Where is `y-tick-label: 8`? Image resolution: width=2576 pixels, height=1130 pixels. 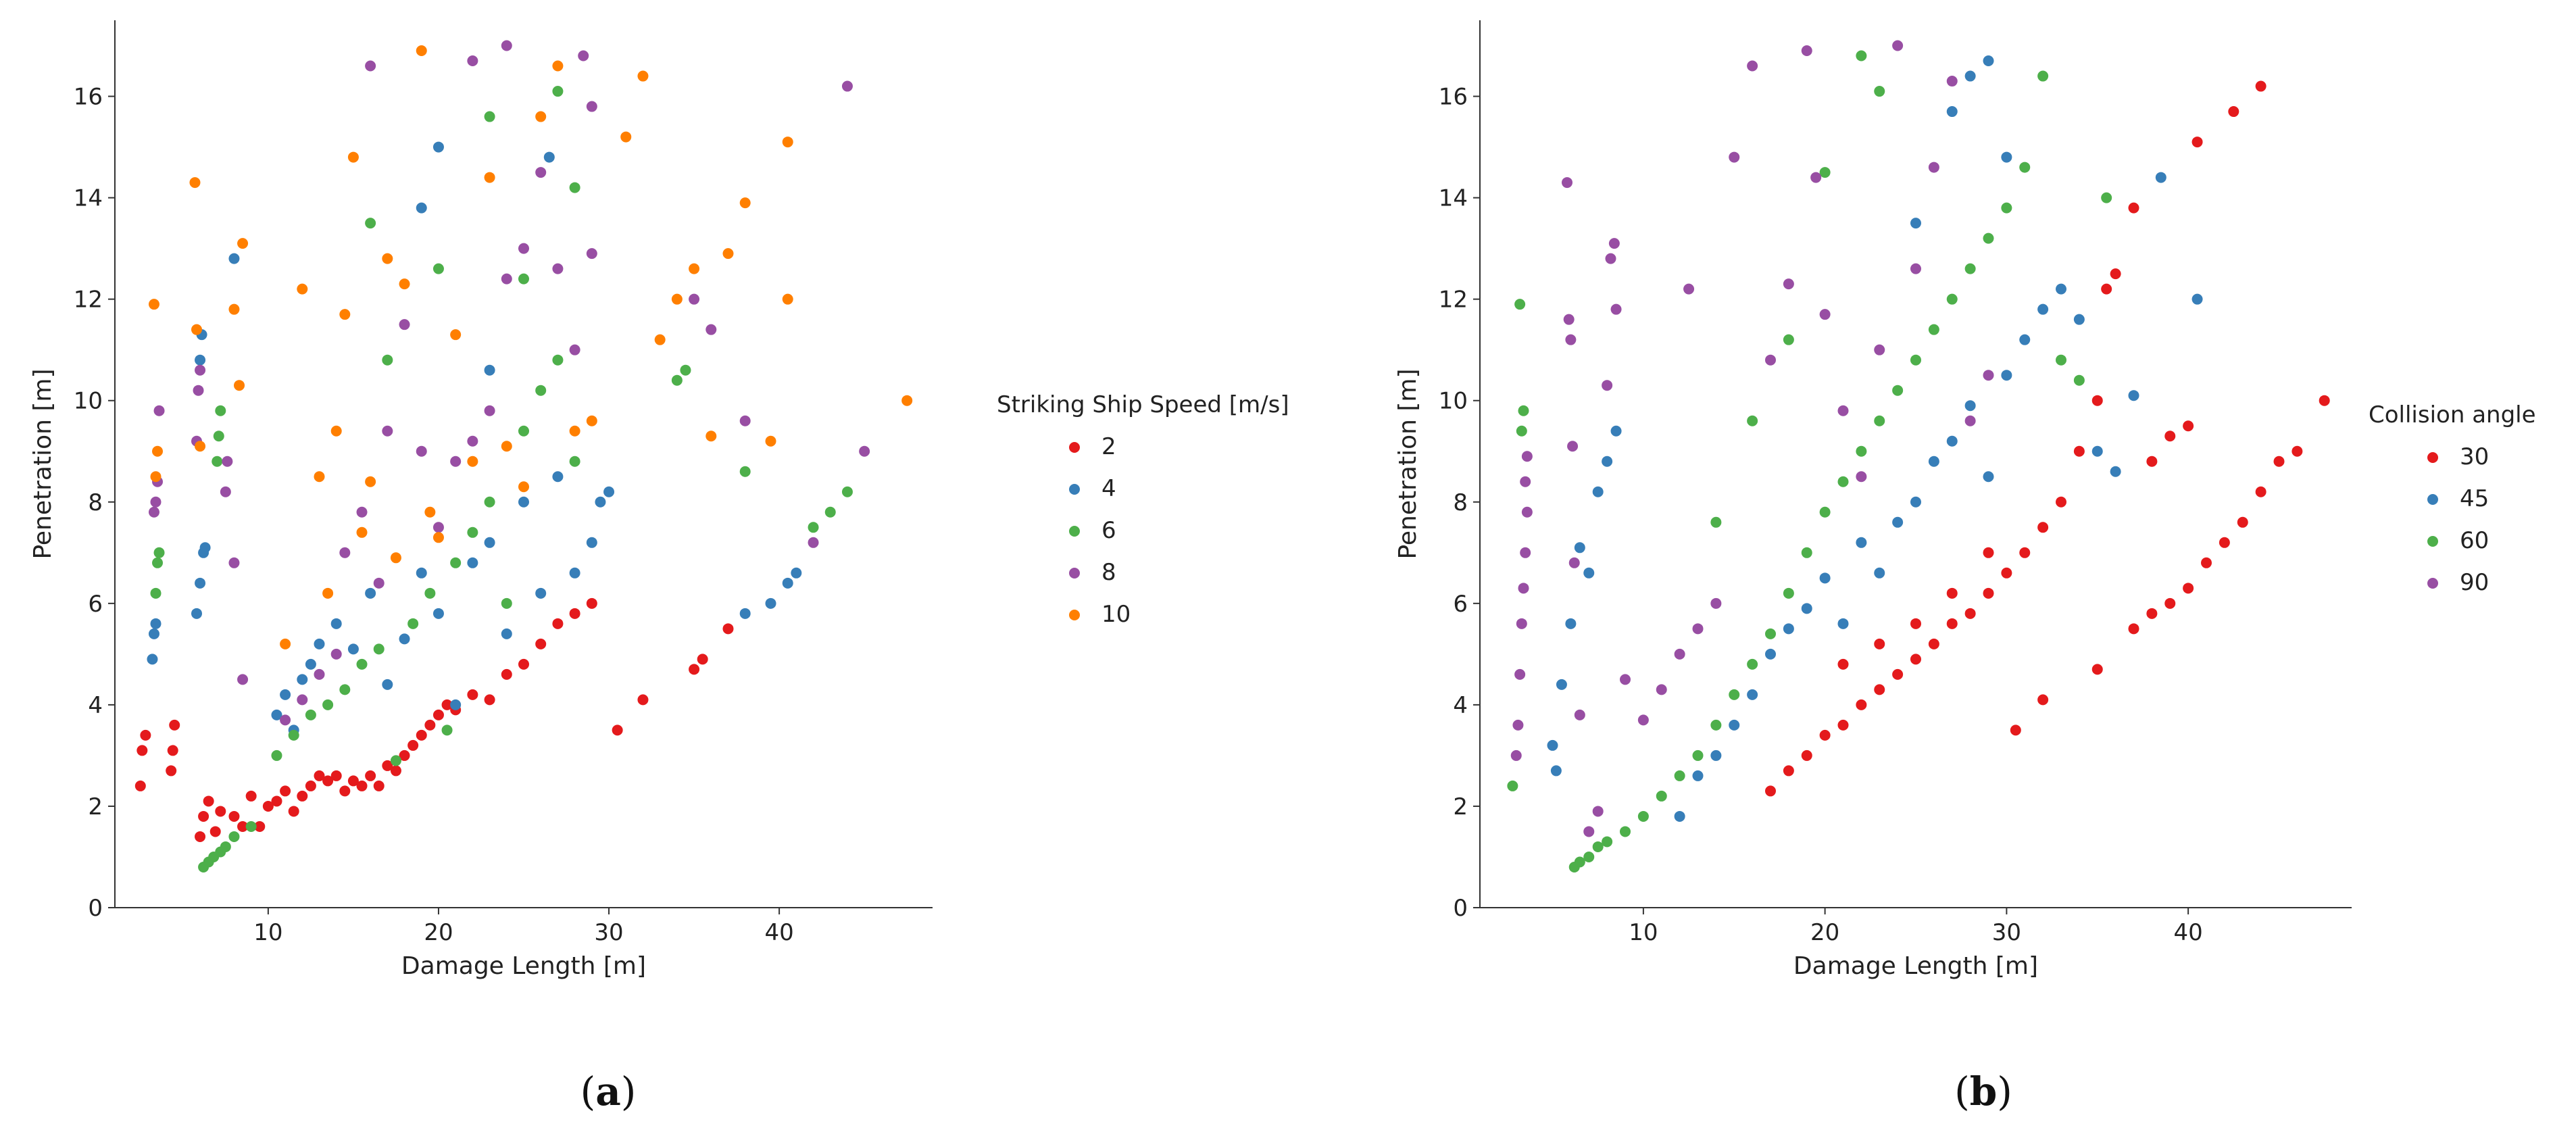 y-tick-label: 8 is located at coordinates (96, 502).